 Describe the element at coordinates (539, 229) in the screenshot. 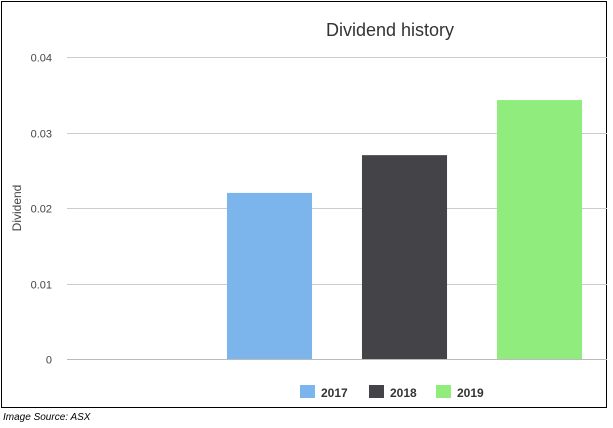

I see `bar-2019` at that location.